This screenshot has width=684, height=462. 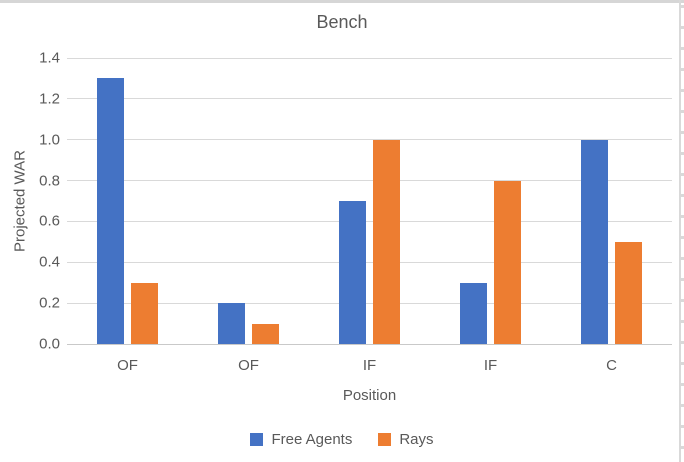 What do you see at coordinates (611, 365) in the screenshot?
I see `x-tick-label-c: C` at bounding box center [611, 365].